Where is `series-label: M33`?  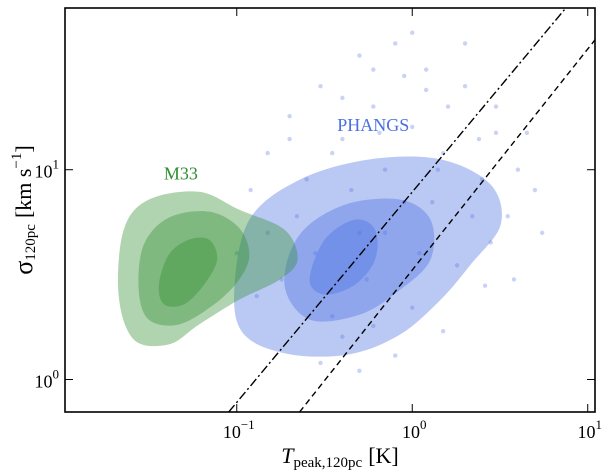 series-label: M33 is located at coordinates (181, 173).